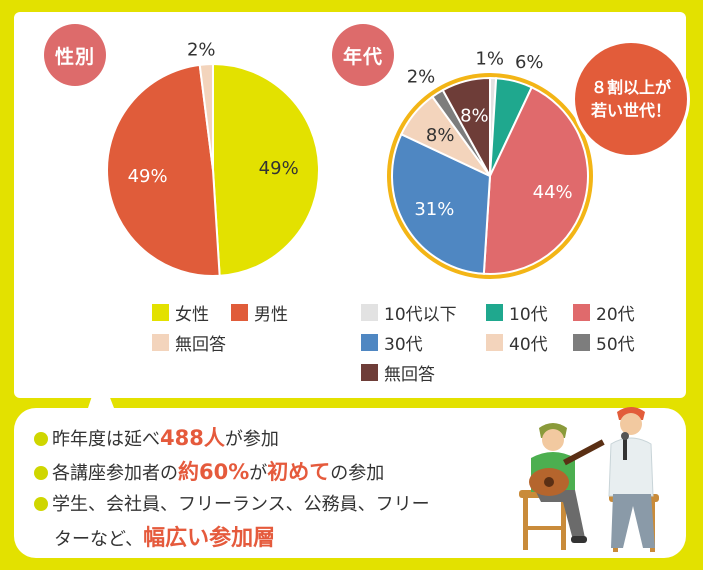 The width and height of the screenshot is (703, 570). What do you see at coordinates (192, 315) in the screenshot?
I see `legend-label-female: 女性` at bounding box center [192, 315].